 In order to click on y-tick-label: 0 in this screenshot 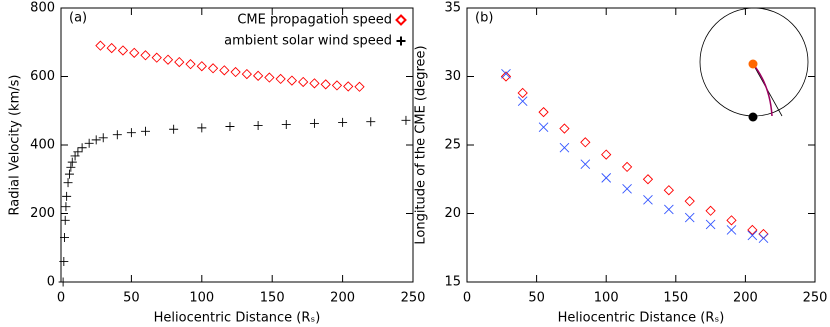, I will do `click(51, 282)`.